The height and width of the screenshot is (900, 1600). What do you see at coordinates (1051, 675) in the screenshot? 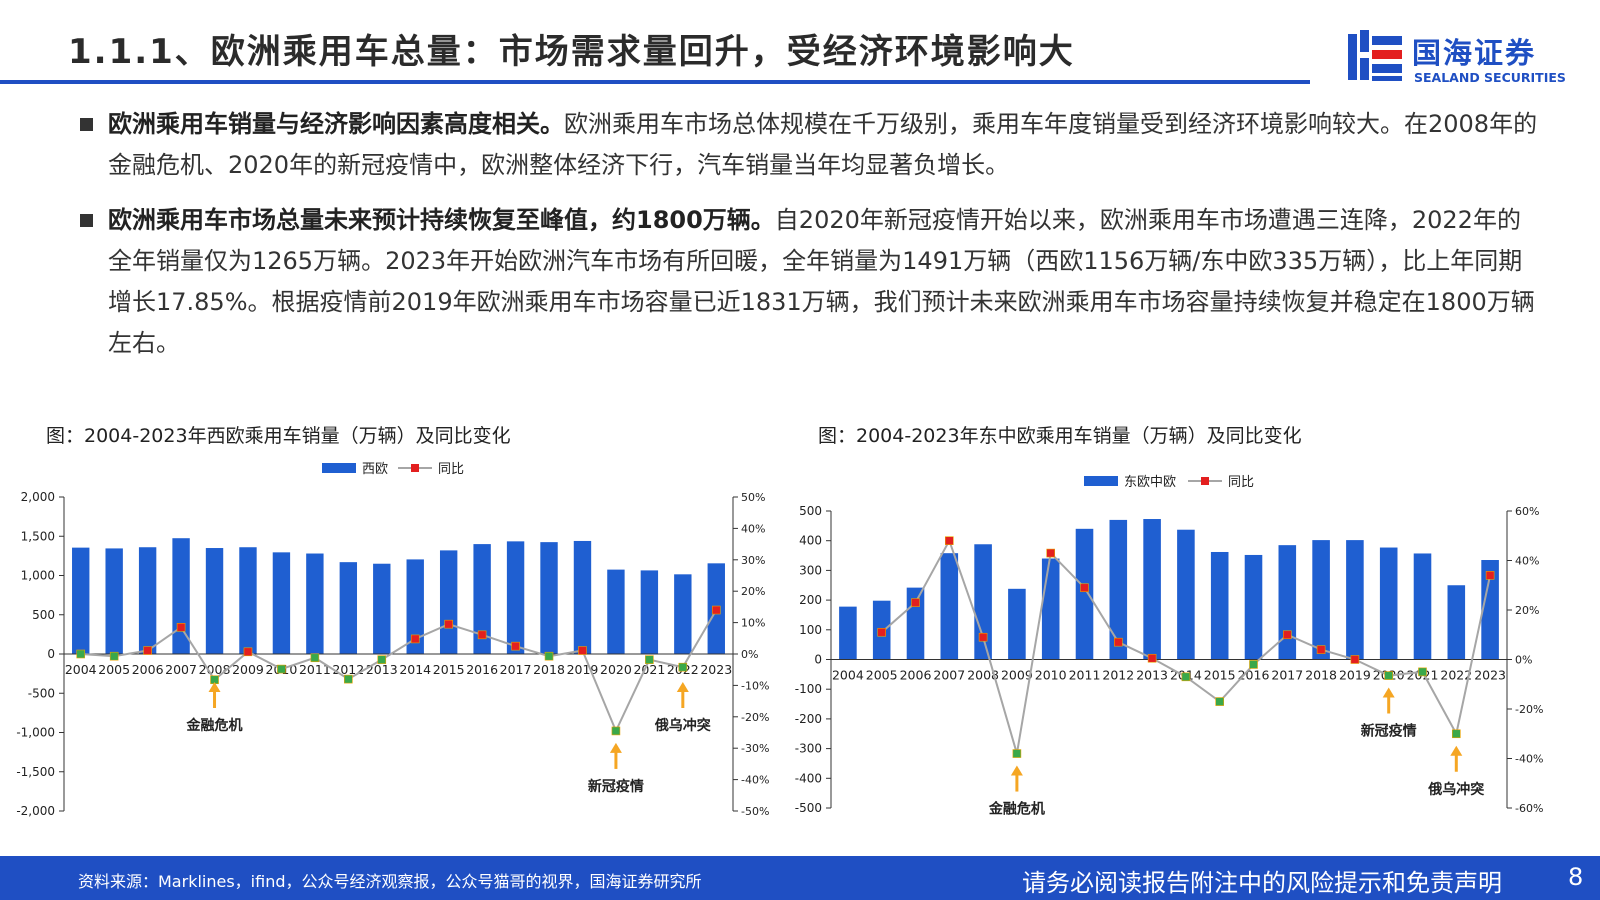
I see `x-tick-label: 2010` at bounding box center [1051, 675].